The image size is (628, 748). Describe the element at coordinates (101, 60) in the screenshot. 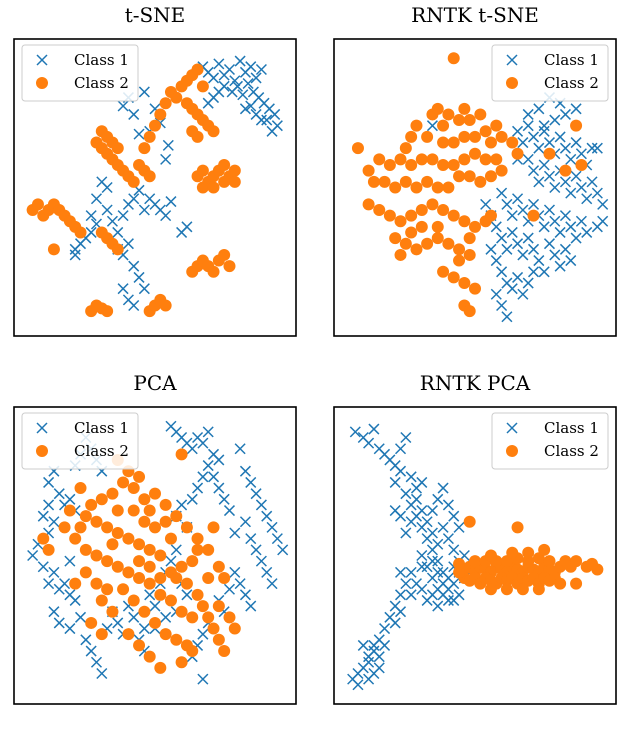

I see `legend-label: Class 1` at that location.